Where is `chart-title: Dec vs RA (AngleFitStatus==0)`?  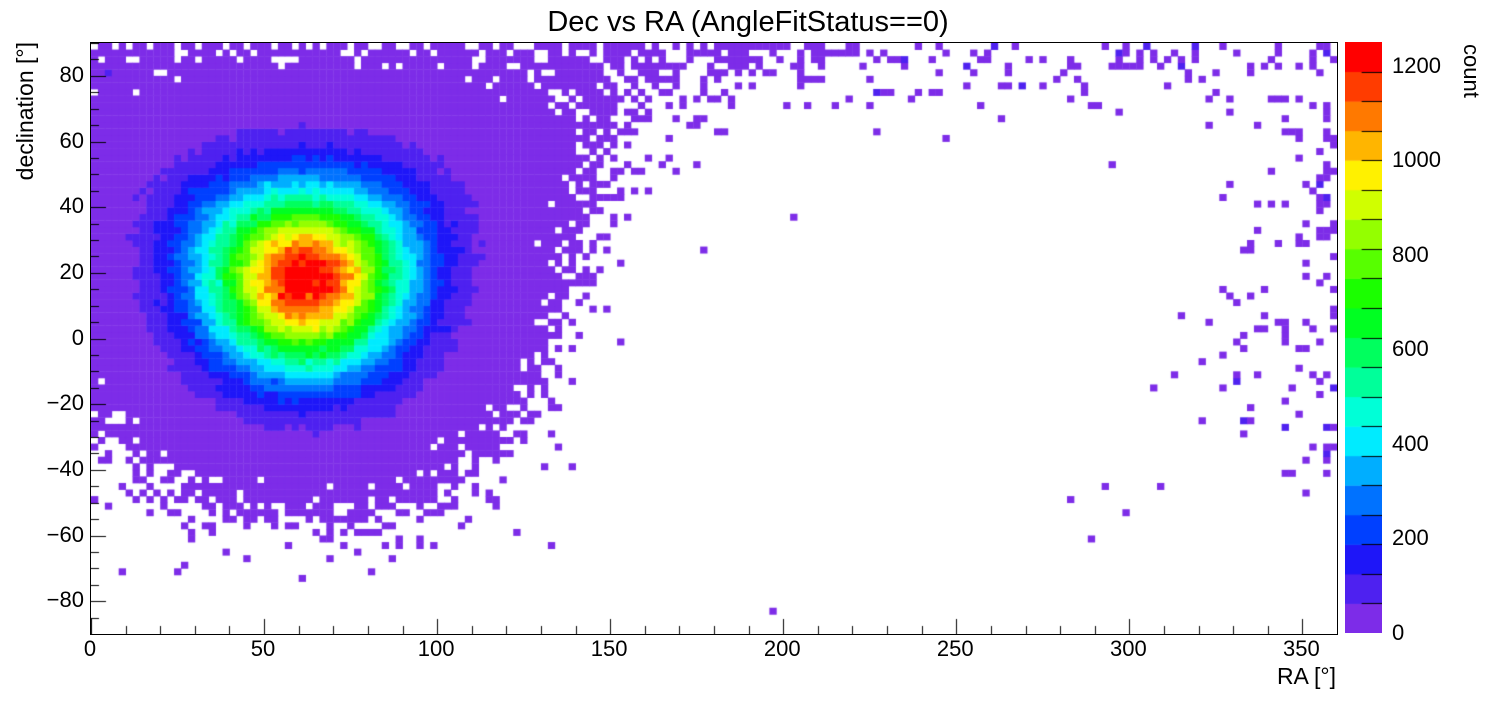 chart-title: Dec vs RA (AngleFitStatus==0) is located at coordinates (748, 22).